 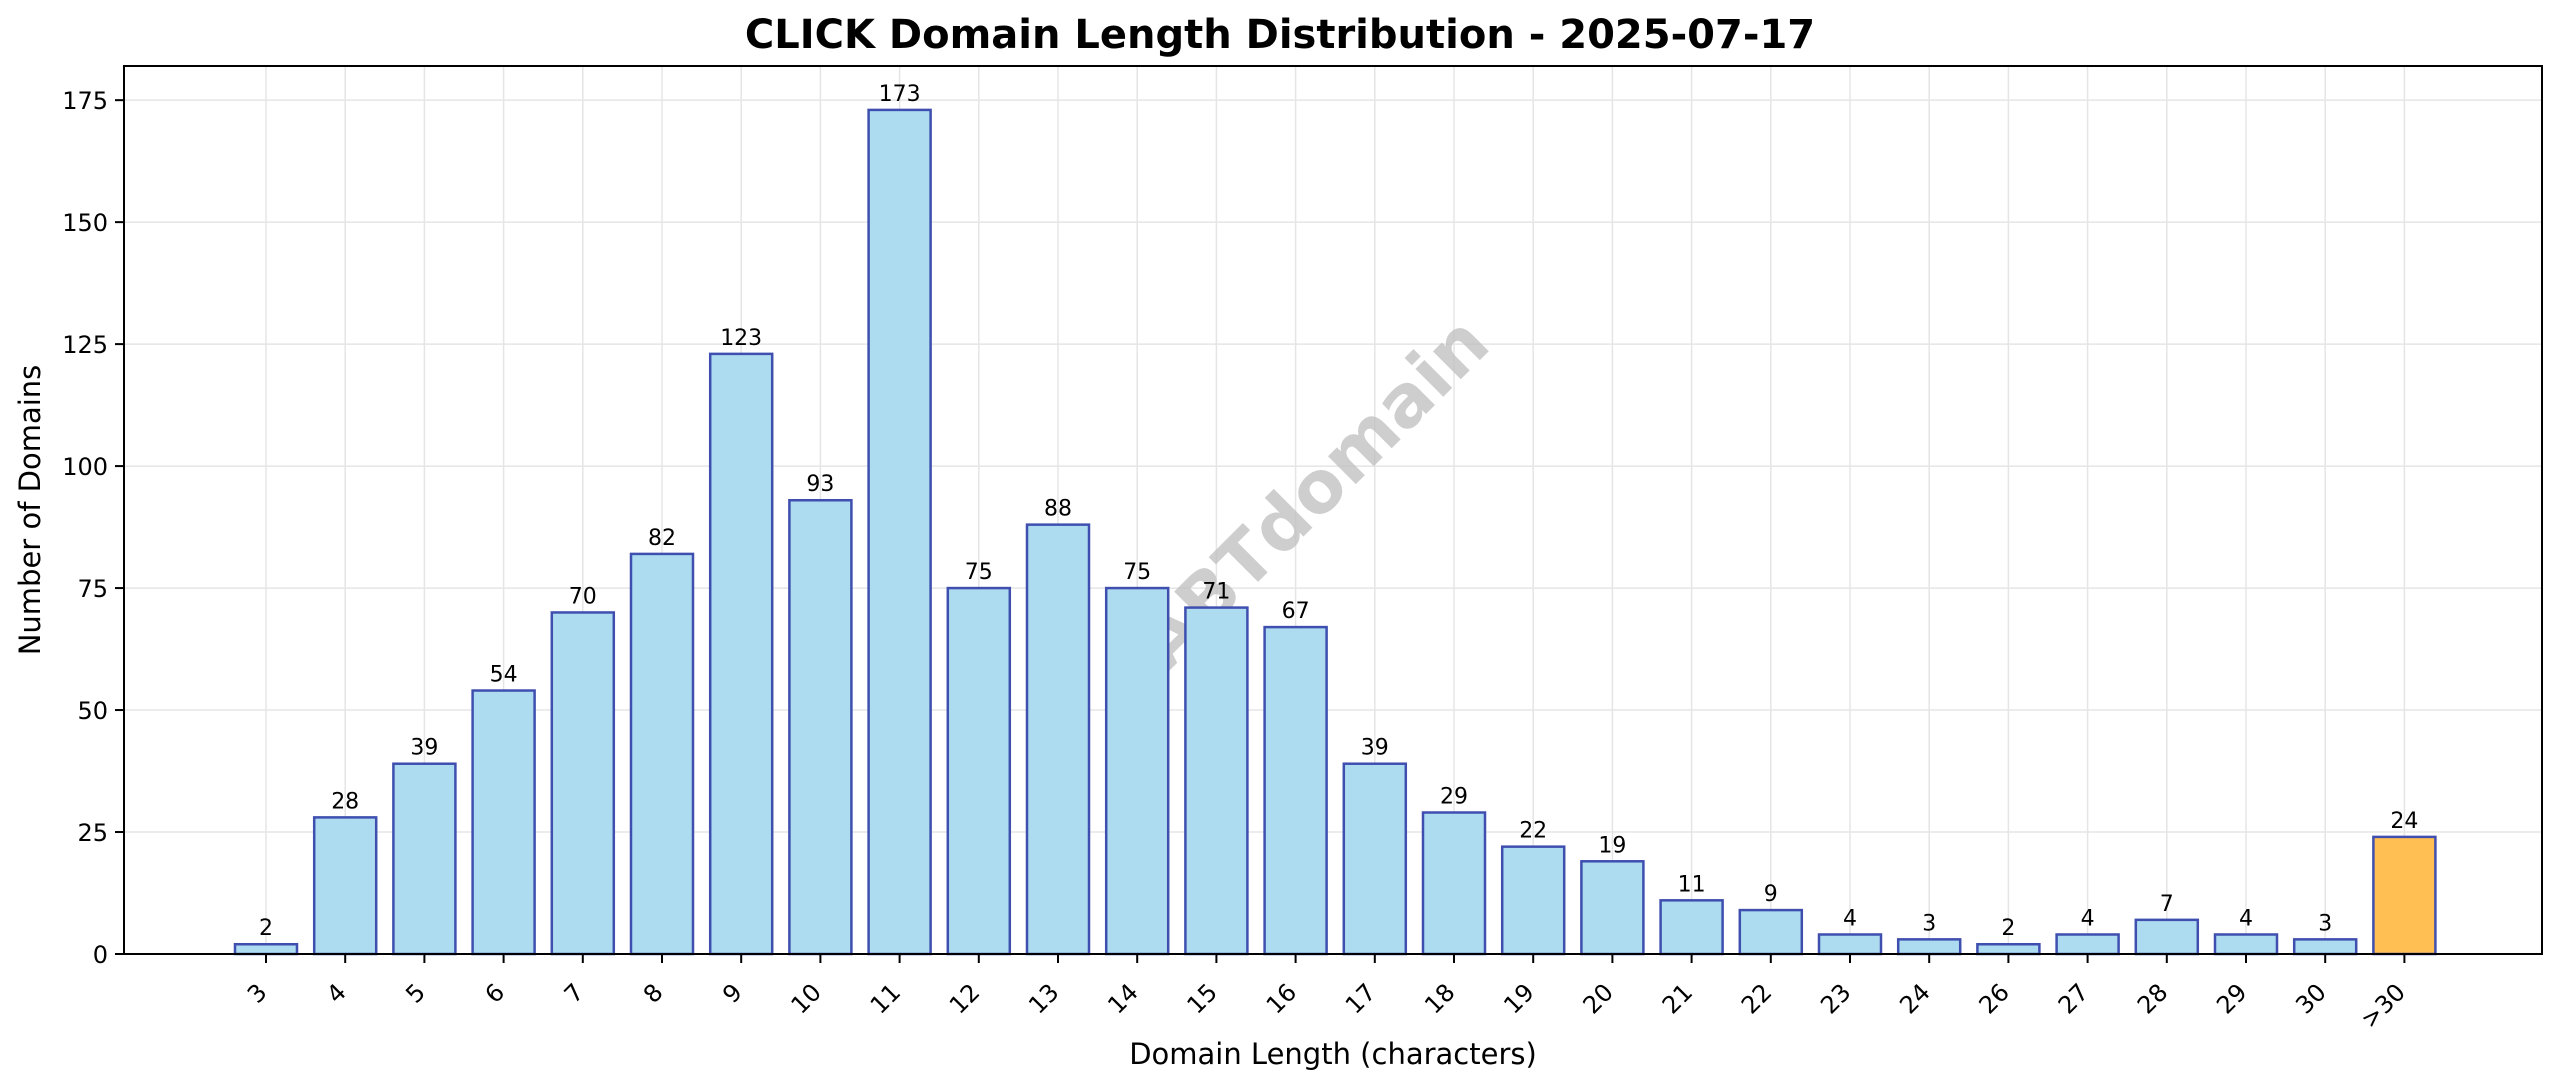 I want to click on x-tick-label: 8, so click(x=653, y=993).